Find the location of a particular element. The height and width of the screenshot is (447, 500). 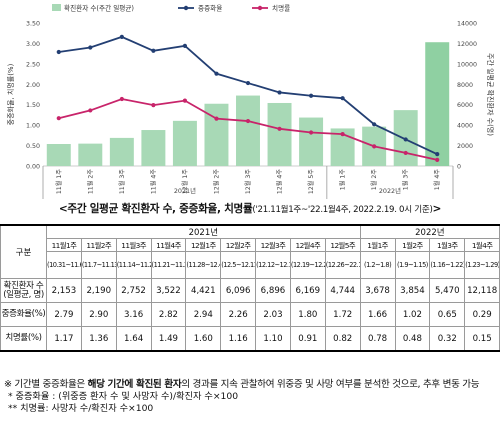

footnote-fatality-rate: ** 치명률: 사망자 수/확진자 수×100 is located at coordinates (81, 408).